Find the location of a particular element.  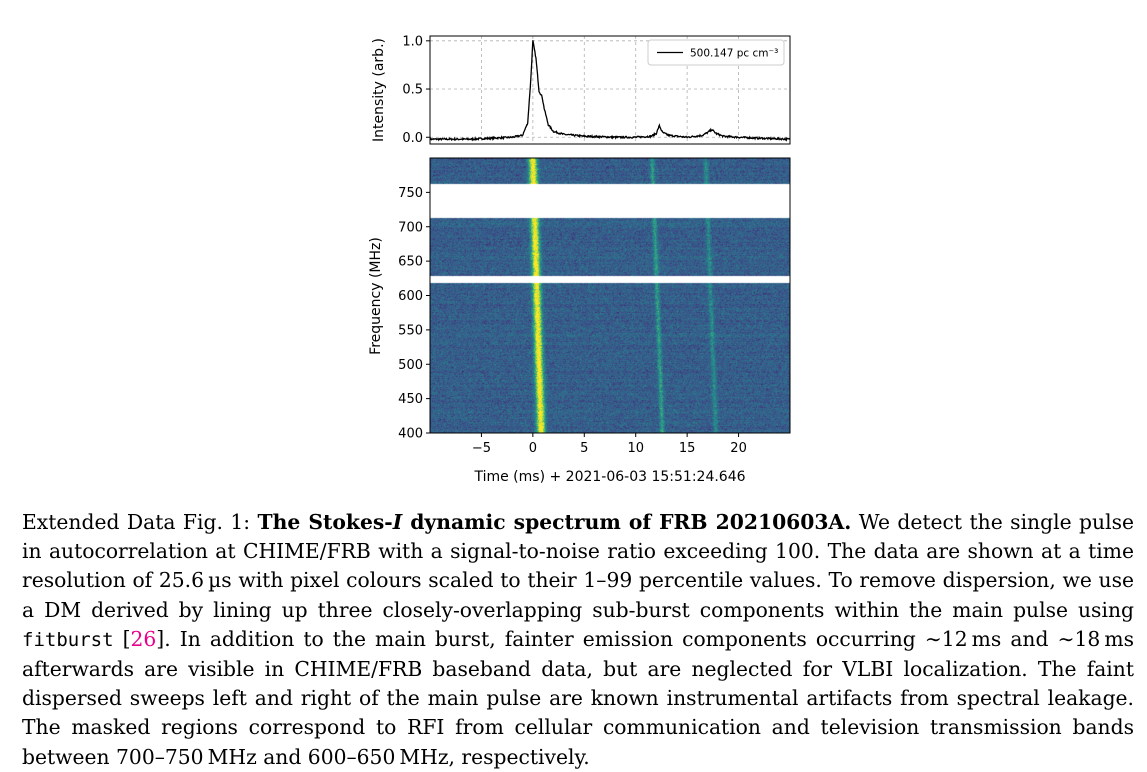

profile-frame is located at coordinates (610, 90).